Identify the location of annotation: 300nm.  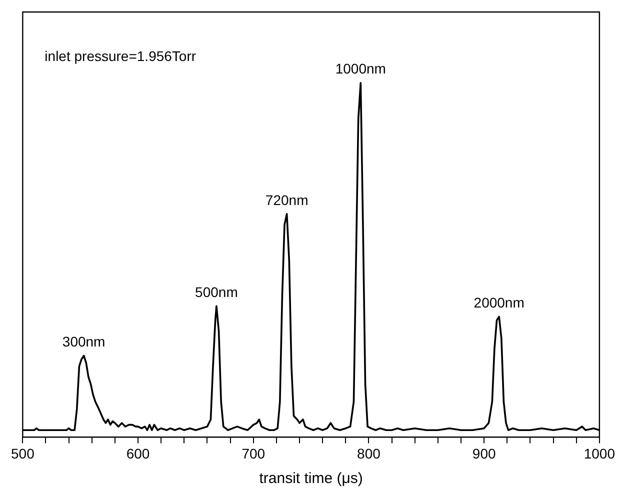
(84, 342).